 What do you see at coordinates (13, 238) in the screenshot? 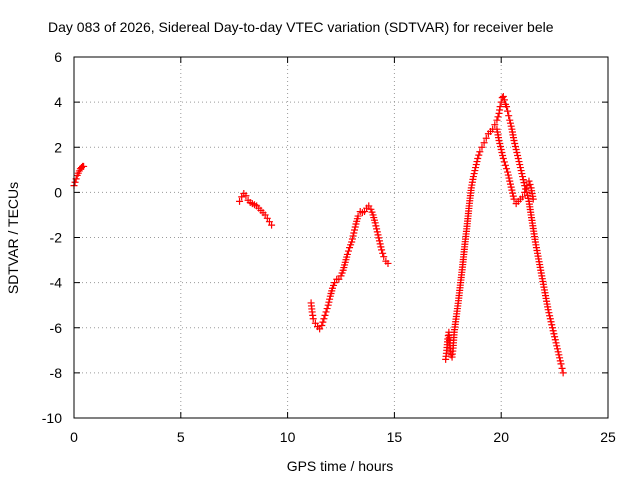
I see `y-axis-label: SDTVAR / TECUs` at bounding box center [13, 238].